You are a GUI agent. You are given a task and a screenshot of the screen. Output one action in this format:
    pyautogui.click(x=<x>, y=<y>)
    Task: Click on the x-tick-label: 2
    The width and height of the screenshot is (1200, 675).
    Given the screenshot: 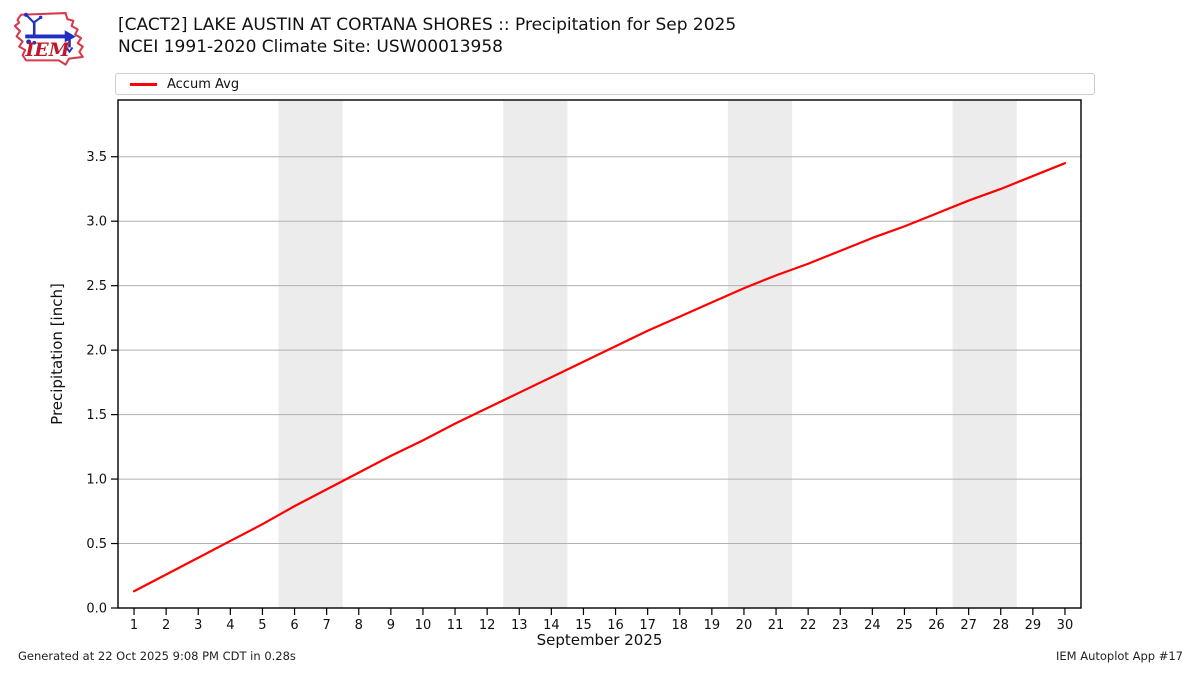 What is the action you would take?
    pyautogui.click(x=166, y=625)
    